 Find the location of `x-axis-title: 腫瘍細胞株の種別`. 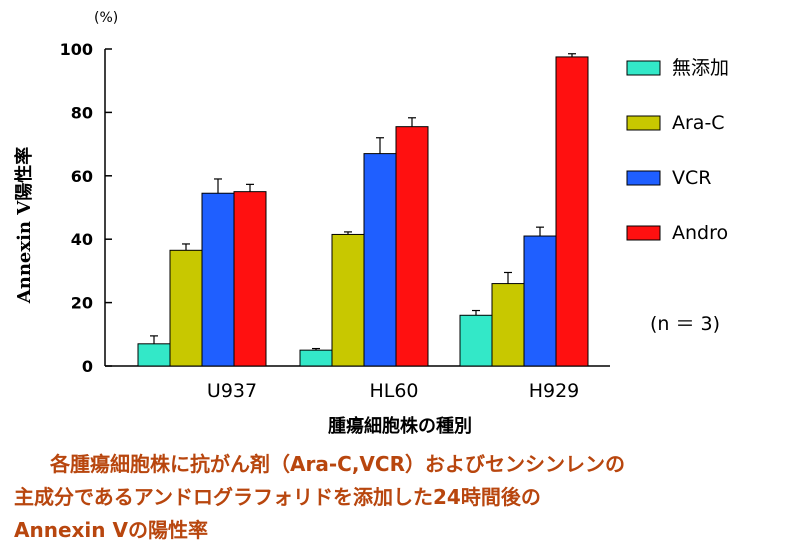

x-axis-title: 腫瘍細胞株の種別 is located at coordinates (400, 426).